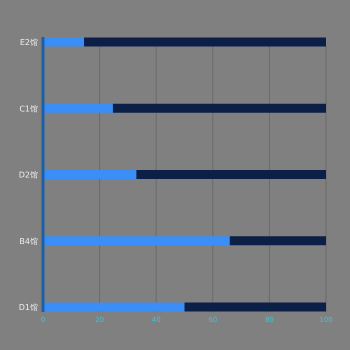 The image size is (350, 350). I want to click on y-tick-label: E2馆, so click(29, 42).